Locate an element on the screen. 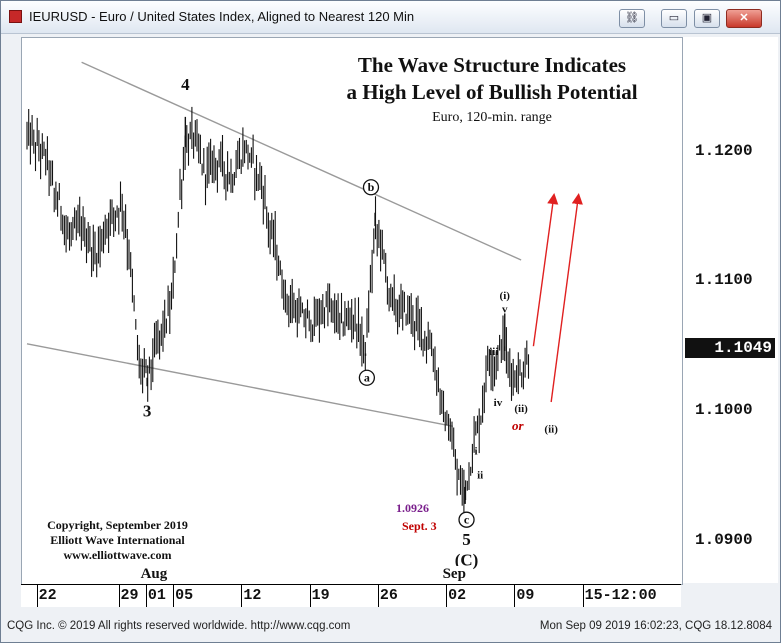 This screenshot has width=781, height=643. x-tick-label: 05 is located at coordinates (184, 595).